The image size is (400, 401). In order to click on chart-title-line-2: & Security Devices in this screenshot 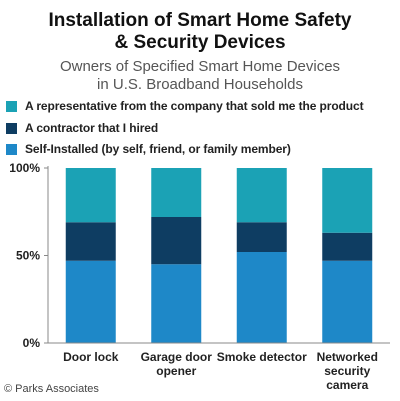, I will do `click(200, 42)`.